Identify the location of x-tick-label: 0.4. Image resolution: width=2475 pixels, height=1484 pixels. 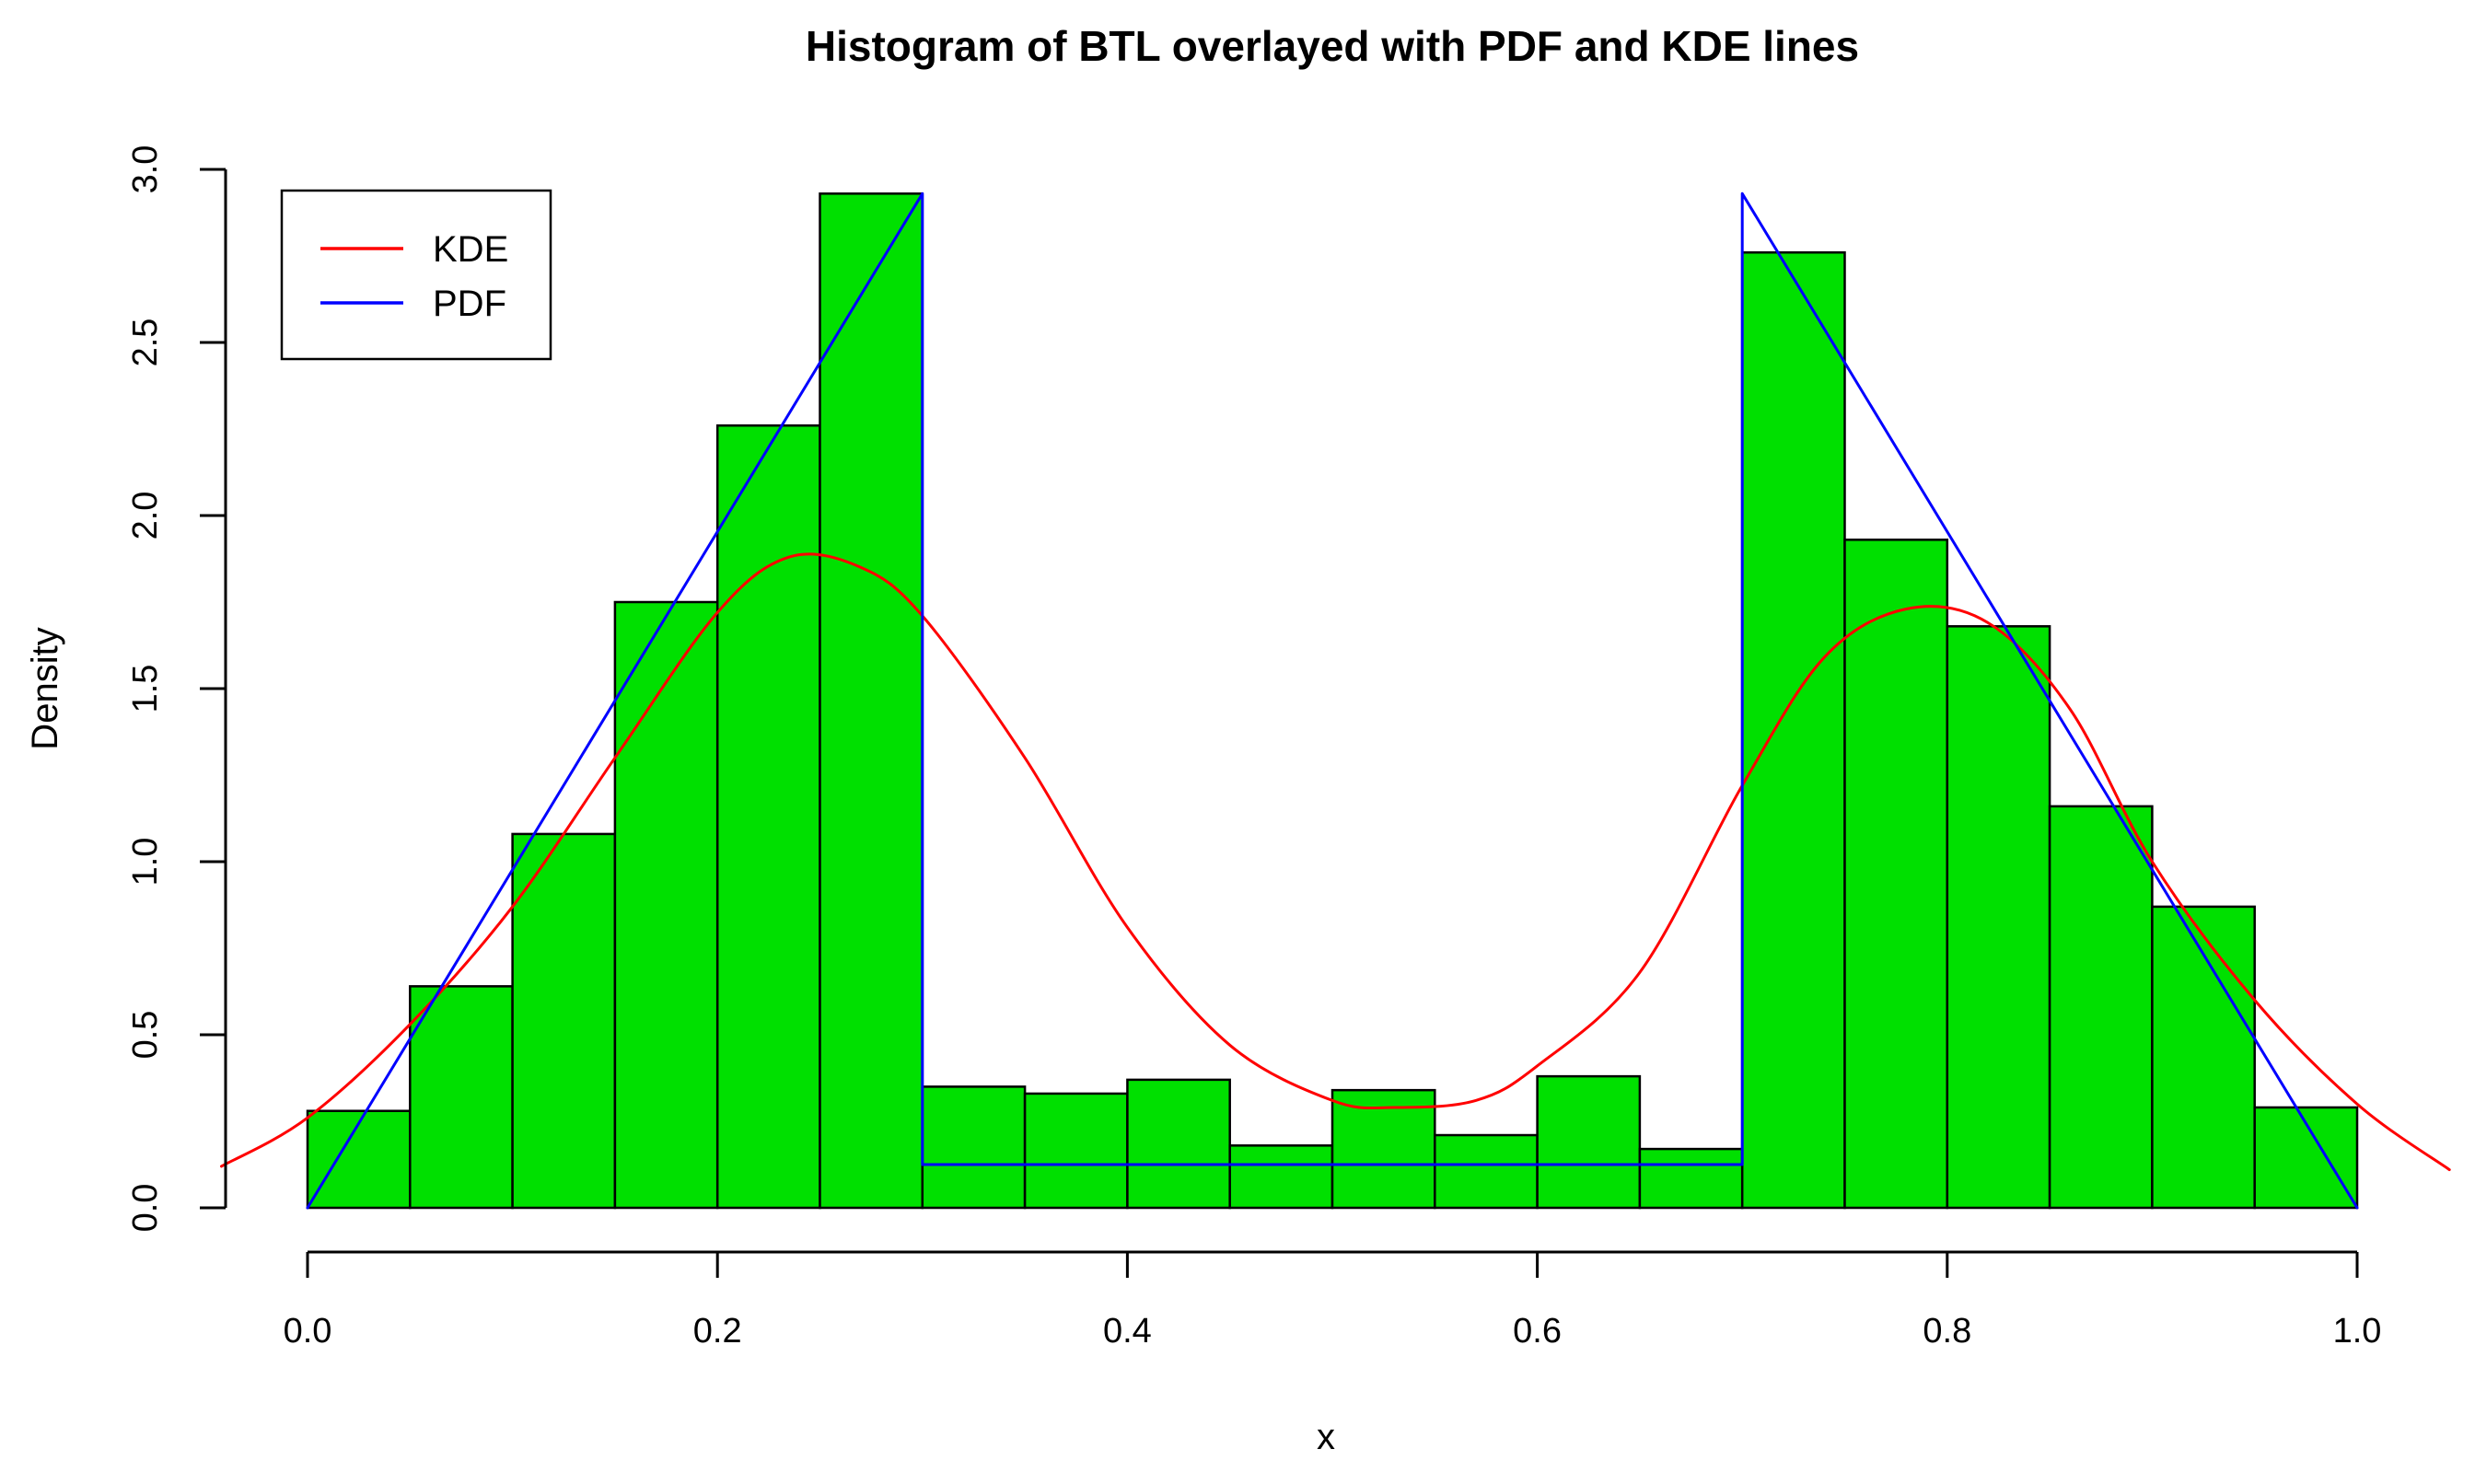
(1128, 1331).